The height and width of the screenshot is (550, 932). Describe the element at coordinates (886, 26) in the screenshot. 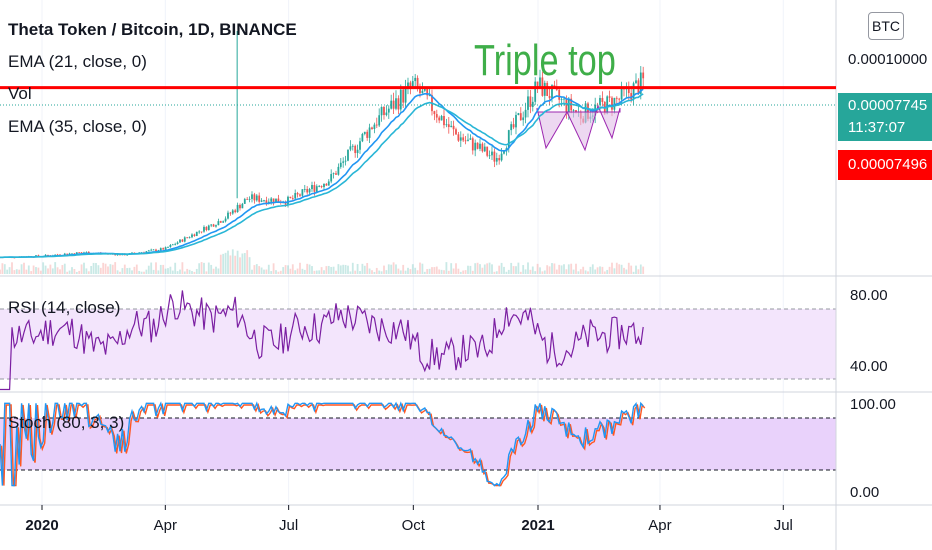

I see `currency-badge: BTC` at that location.